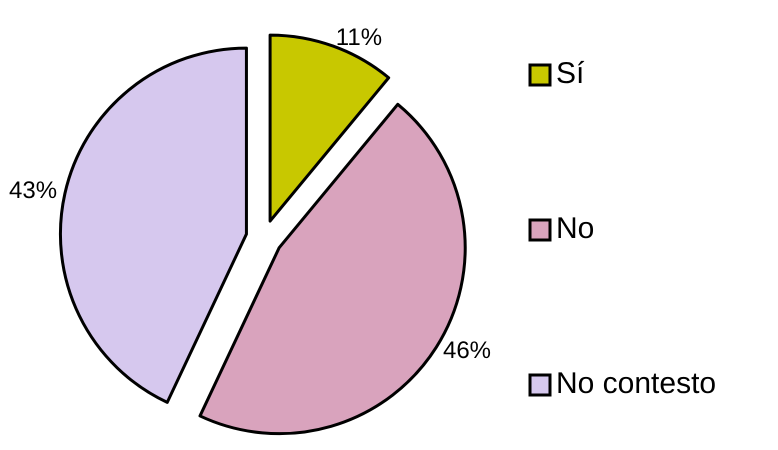 The image size is (778, 450). I want to click on legend-label: Sí, so click(571, 73).